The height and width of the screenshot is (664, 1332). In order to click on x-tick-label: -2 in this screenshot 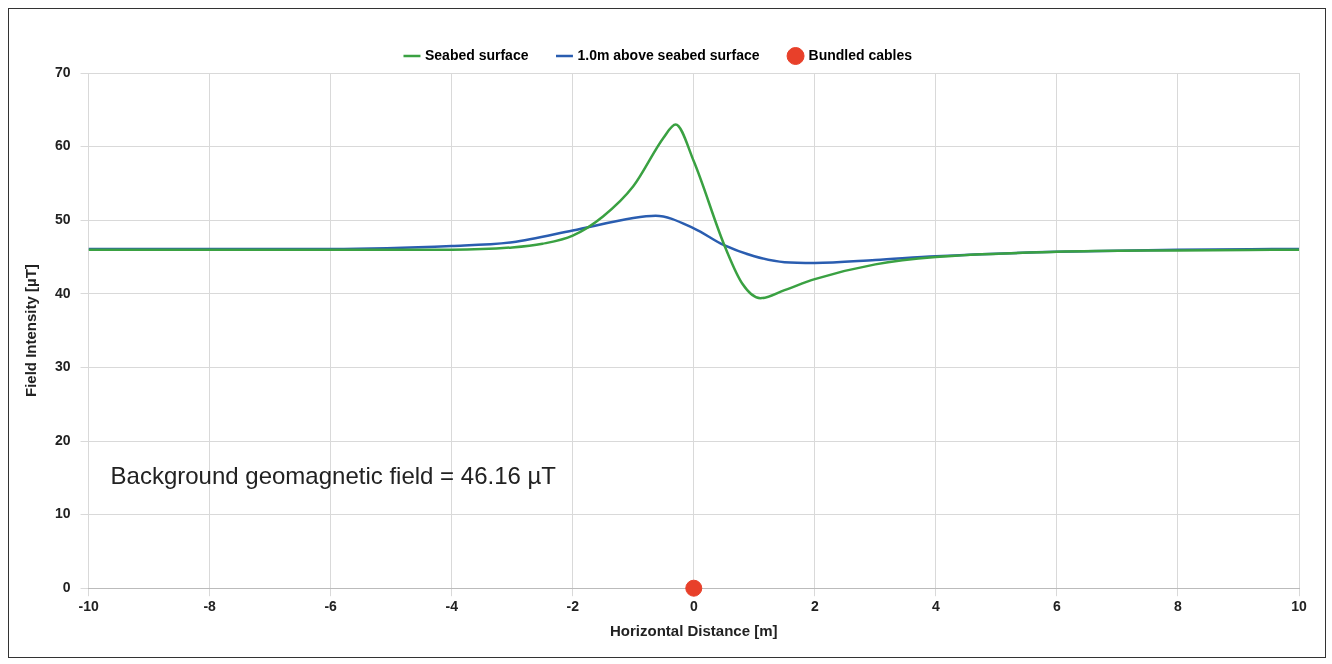, I will do `click(573, 606)`.